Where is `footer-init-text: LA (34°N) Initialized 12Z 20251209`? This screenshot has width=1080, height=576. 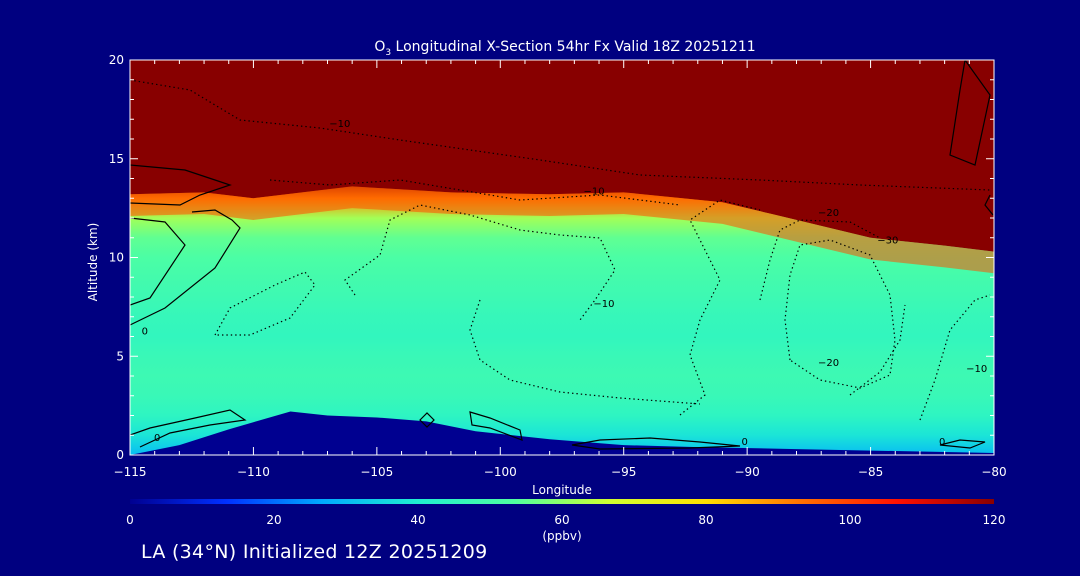
footer-init-text: LA (34°N) Initialized 12Z 20251209 is located at coordinates (314, 552).